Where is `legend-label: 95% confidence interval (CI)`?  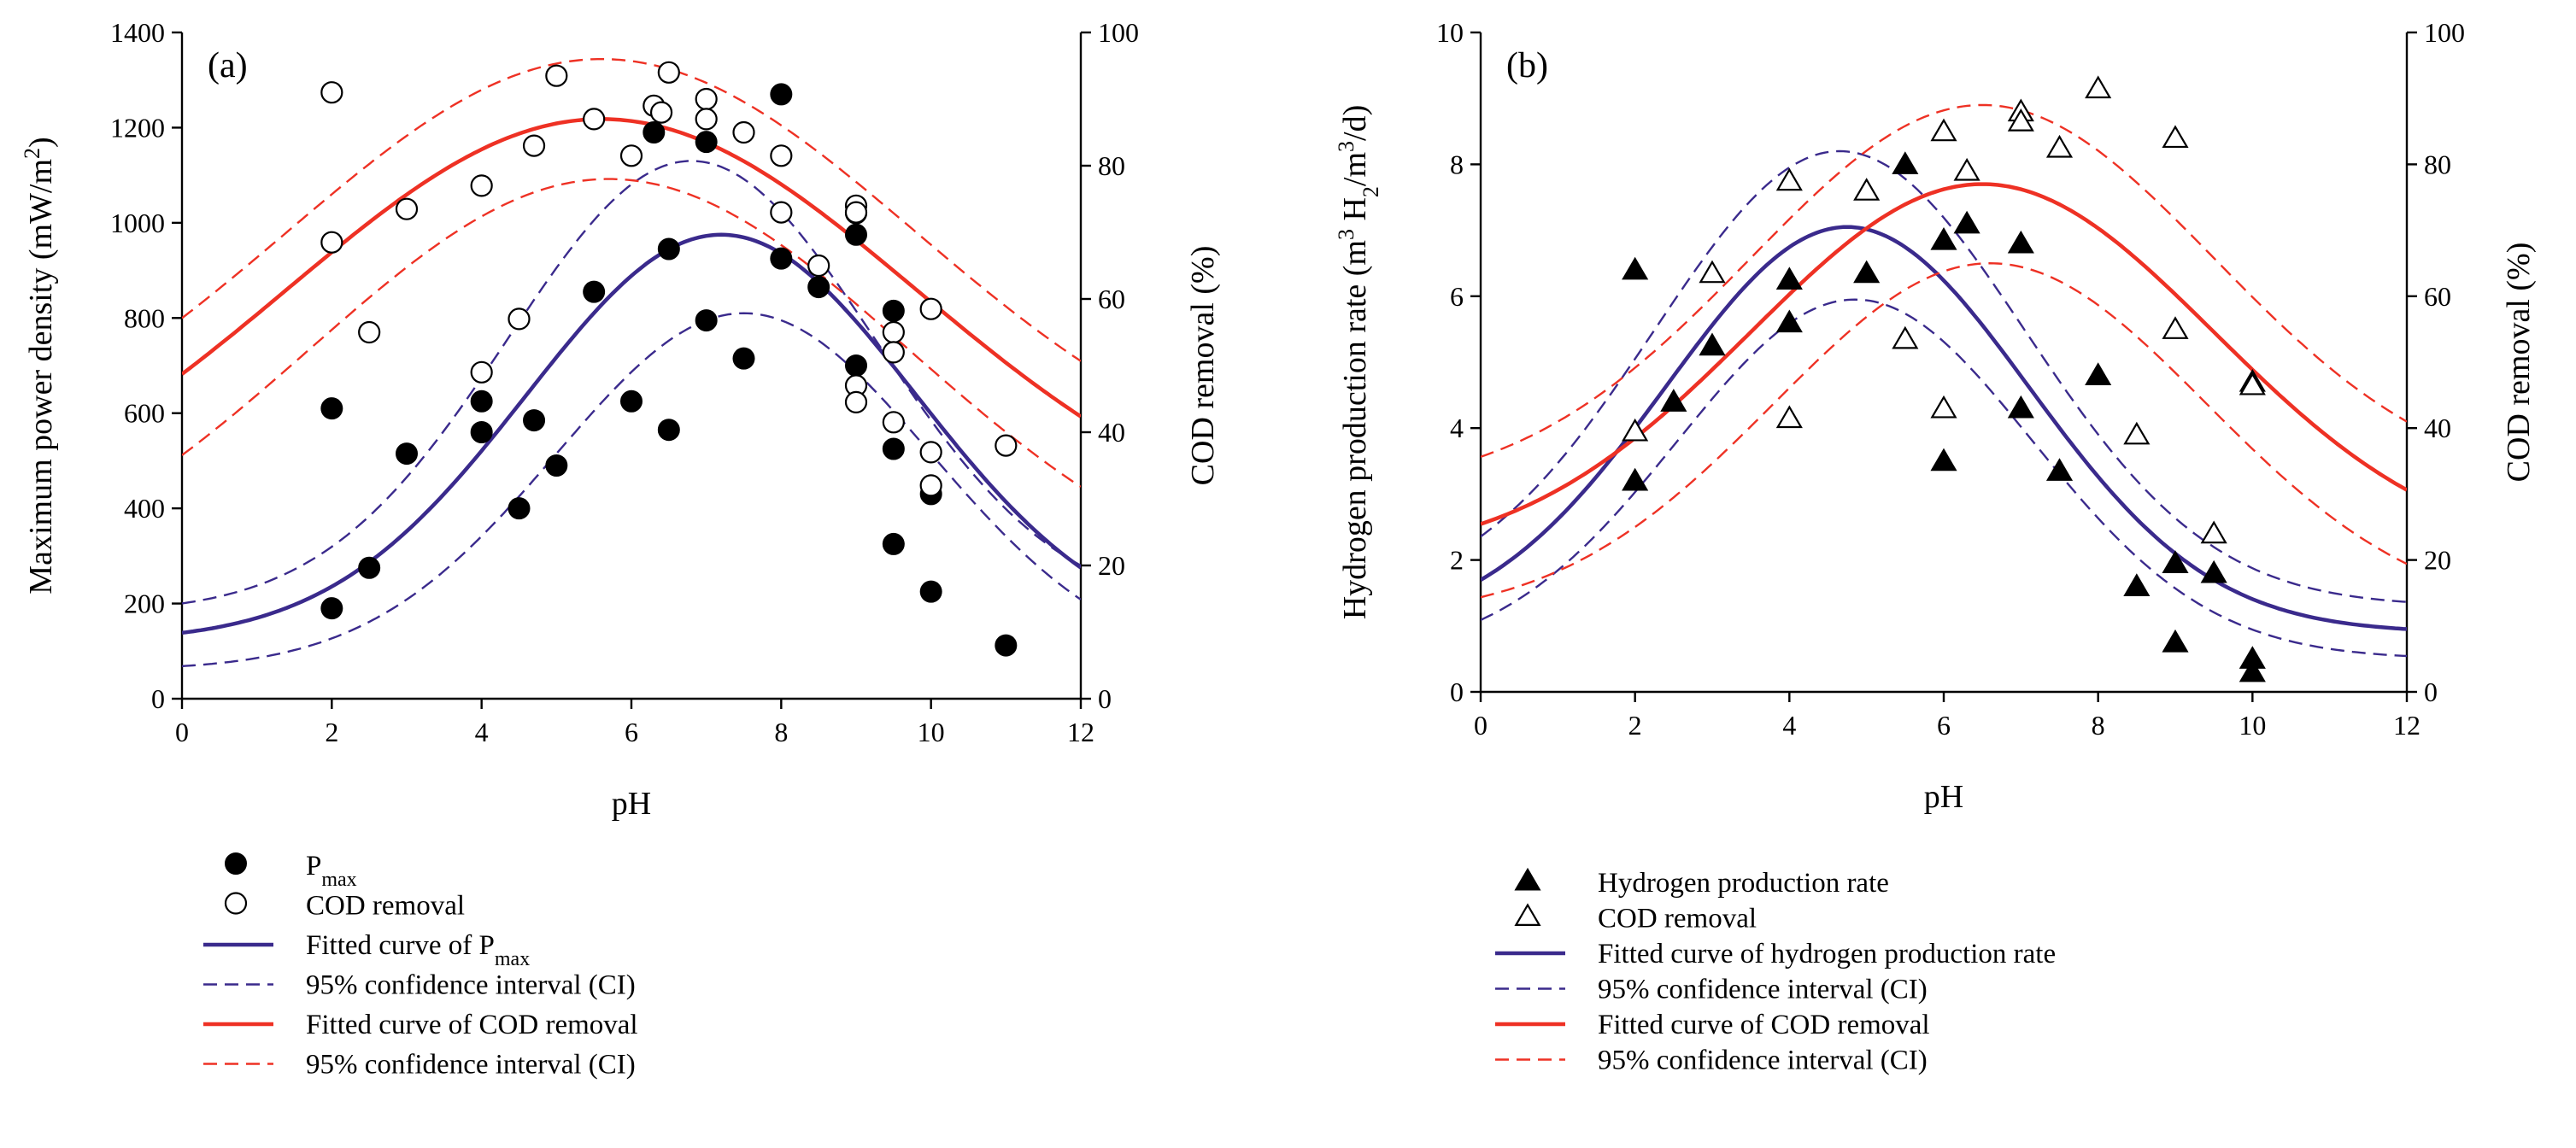
legend-label: 95% confidence interval (CI) is located at coordinates (1763, 990).